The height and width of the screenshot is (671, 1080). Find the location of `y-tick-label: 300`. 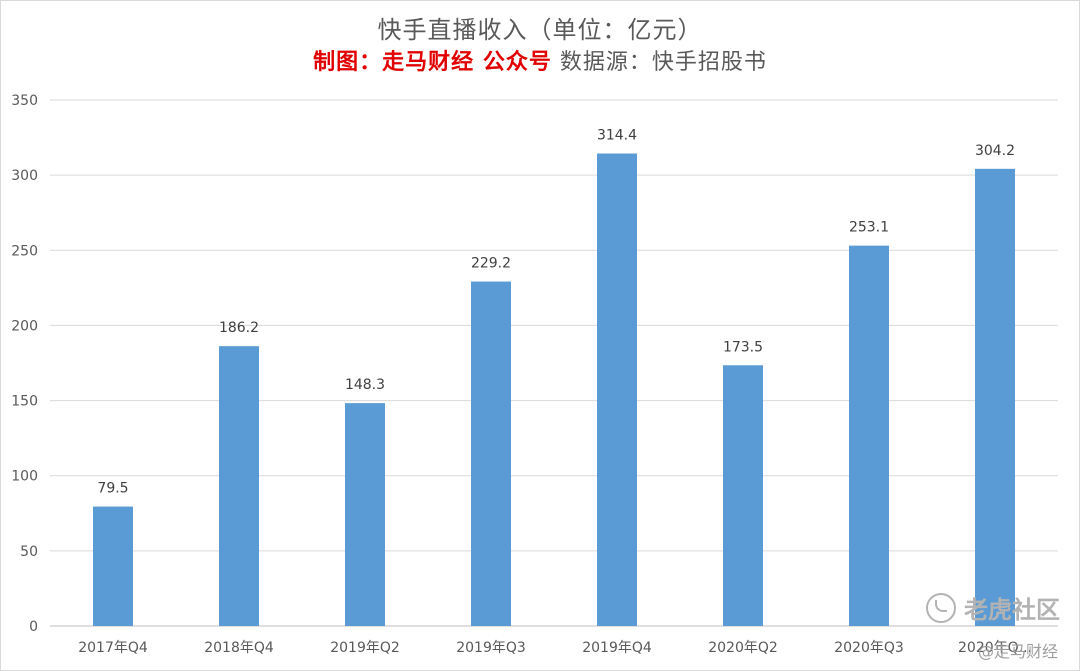

y-tick-label: 300 is located at coordinates (24, 176).